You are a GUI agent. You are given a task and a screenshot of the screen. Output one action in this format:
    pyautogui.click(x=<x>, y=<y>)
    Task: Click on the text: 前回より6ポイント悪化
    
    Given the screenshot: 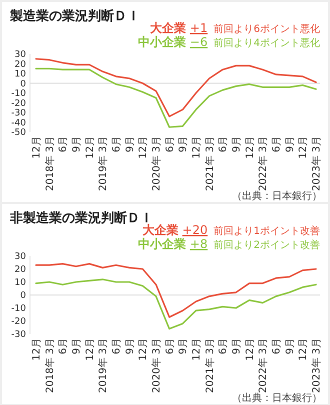 What is the action you would take?
    pyautogui.click(x=267, y=29)
    